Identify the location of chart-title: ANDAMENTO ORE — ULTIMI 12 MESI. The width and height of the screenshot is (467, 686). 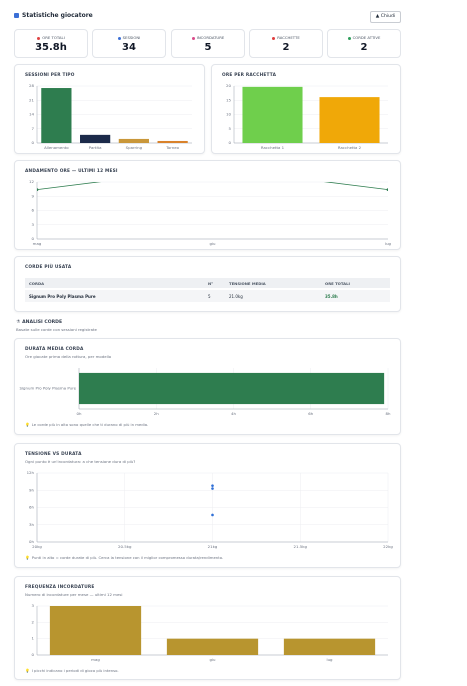
(71, 171).